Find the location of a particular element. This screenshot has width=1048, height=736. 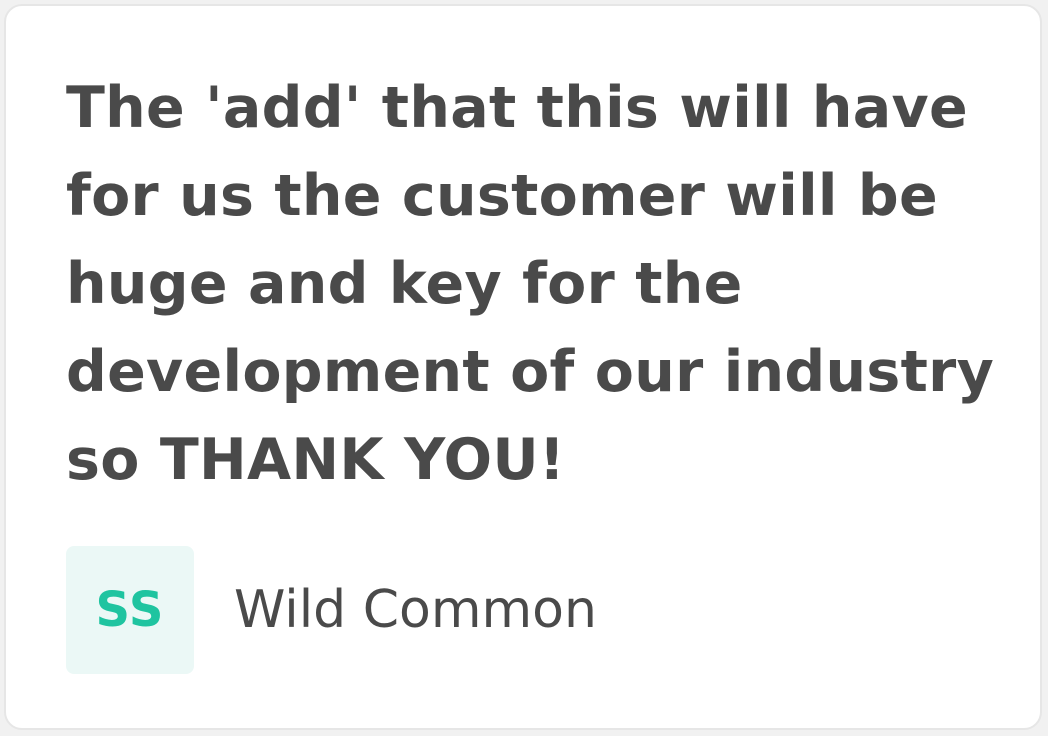

quote-line: huge and key for the is located at coordinates (404, 284).